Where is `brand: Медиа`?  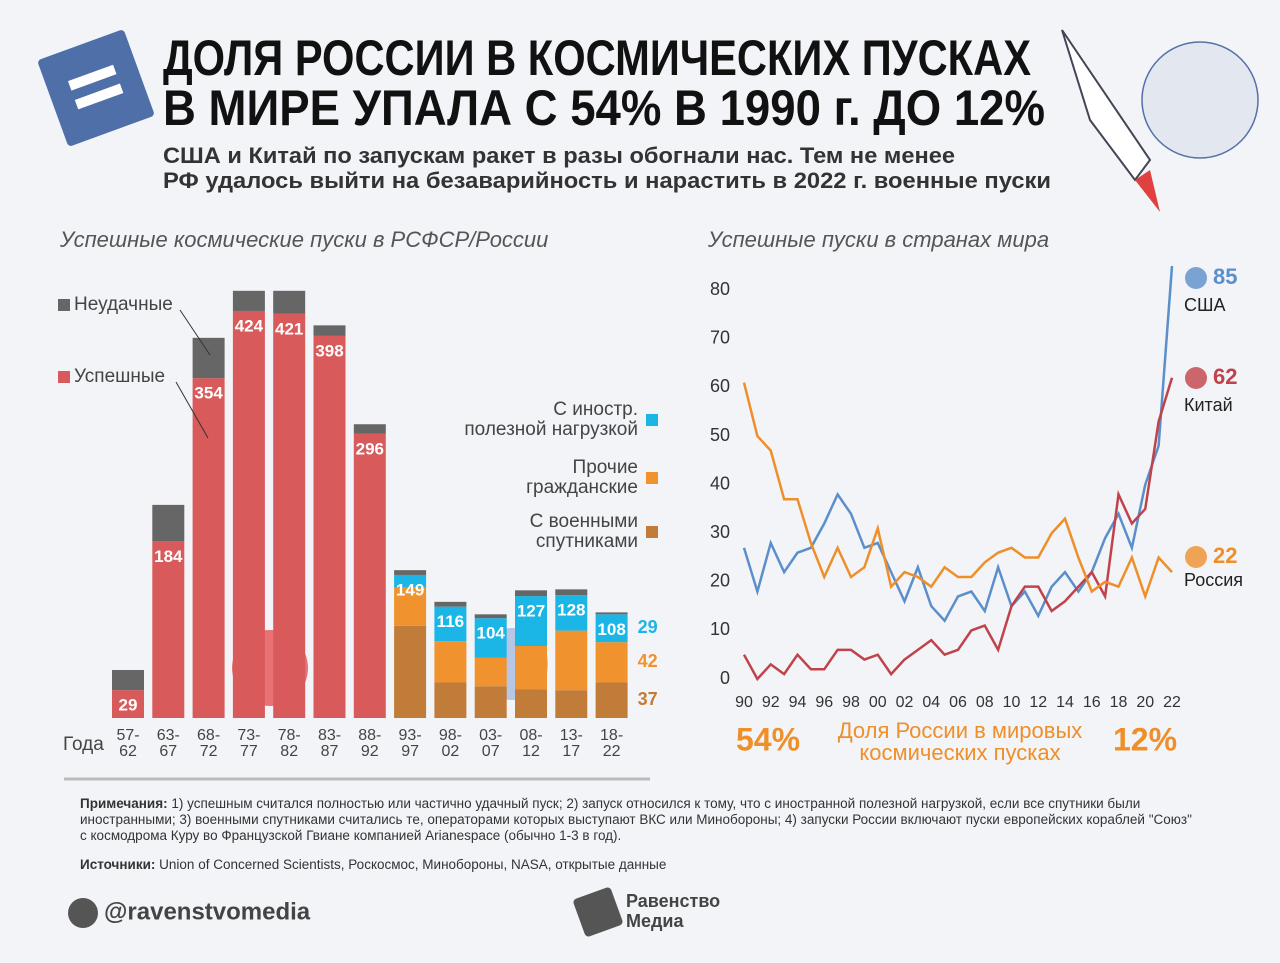
brand: Медиа is located at coordinates (655, 921).